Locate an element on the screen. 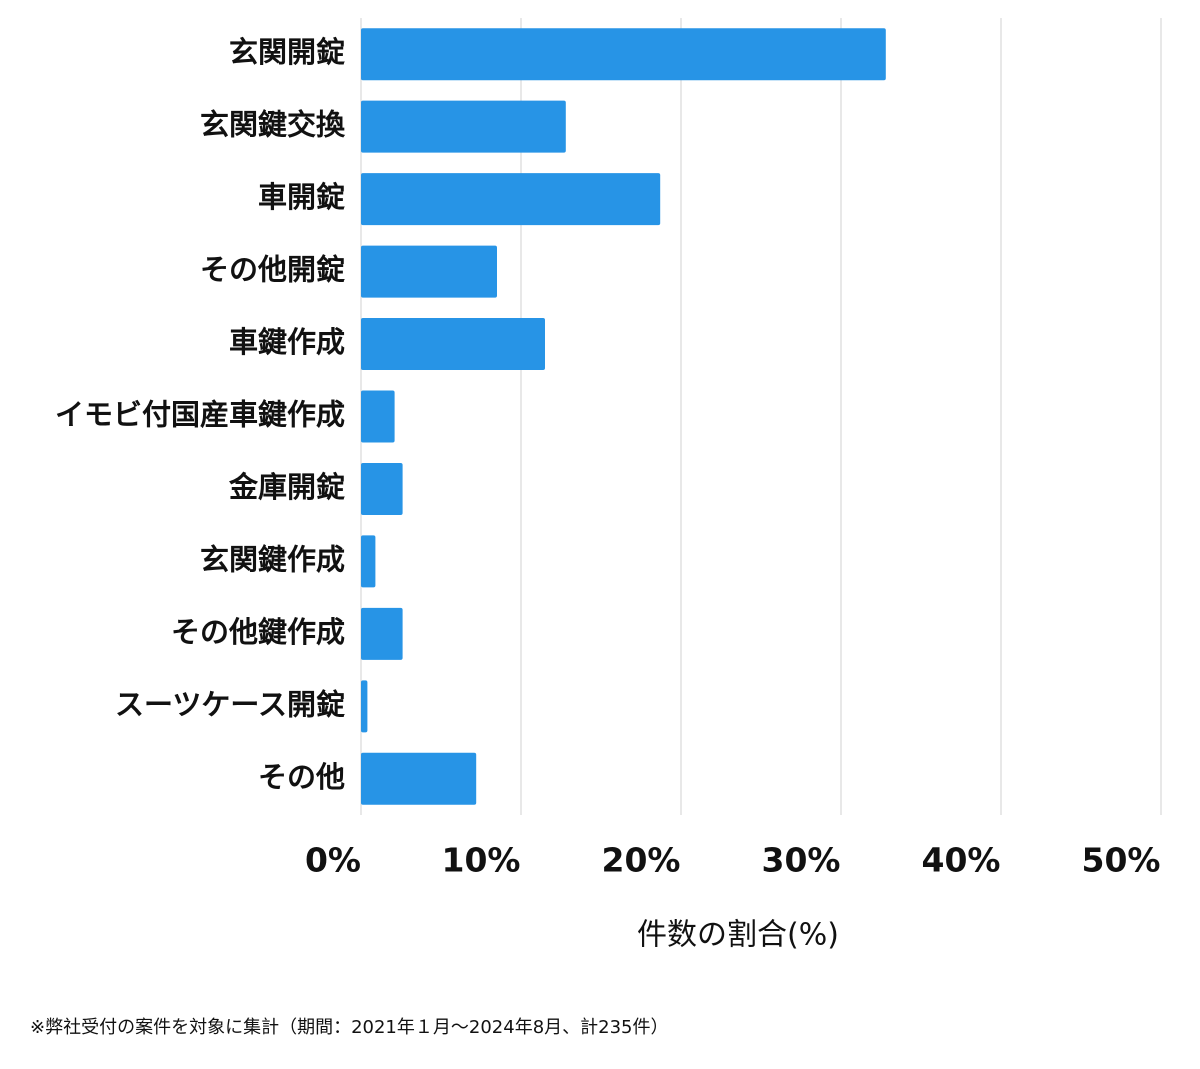 This screenshot has height=1069, width=1200. y-tick-label: イモビ付国産車鍵作成 is located at coordinates (200, 415).